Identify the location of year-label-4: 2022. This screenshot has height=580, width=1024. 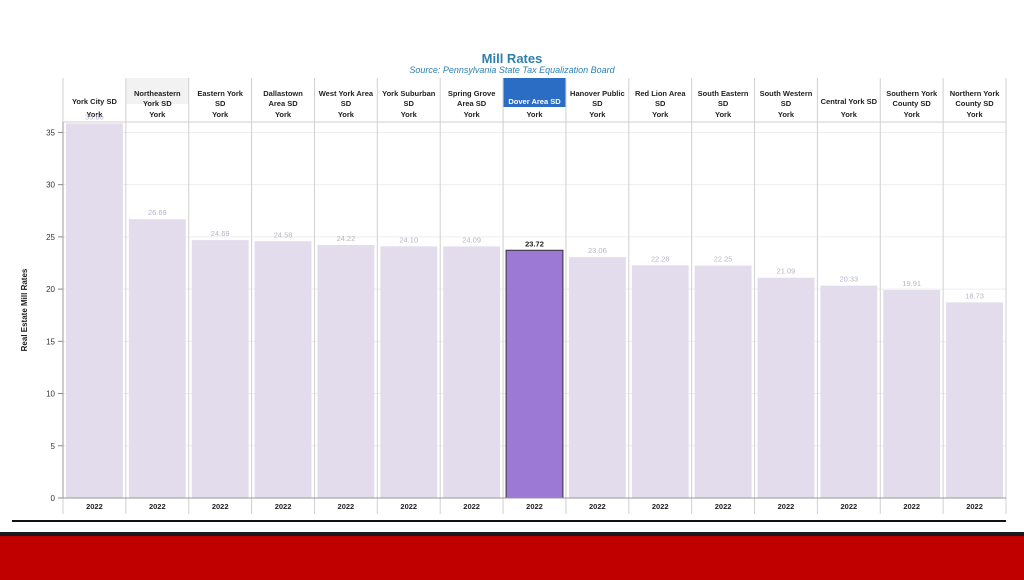
(346, 506).